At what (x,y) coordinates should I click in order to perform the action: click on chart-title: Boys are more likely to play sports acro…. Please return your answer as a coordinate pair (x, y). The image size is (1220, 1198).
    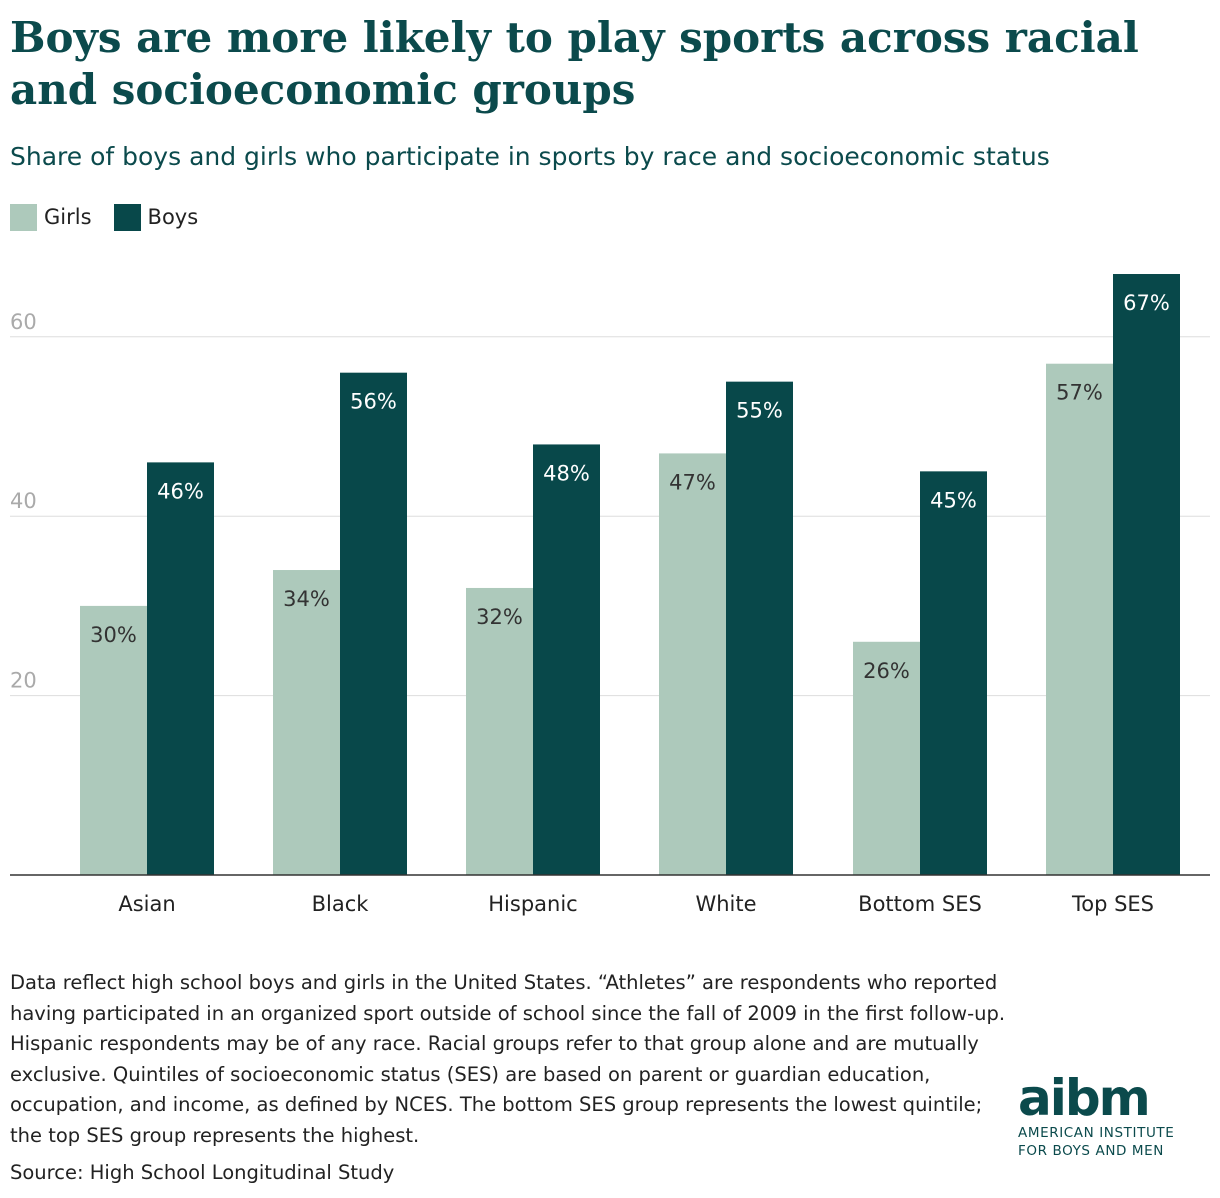
    Looking at the image, I should click on (574, 63).